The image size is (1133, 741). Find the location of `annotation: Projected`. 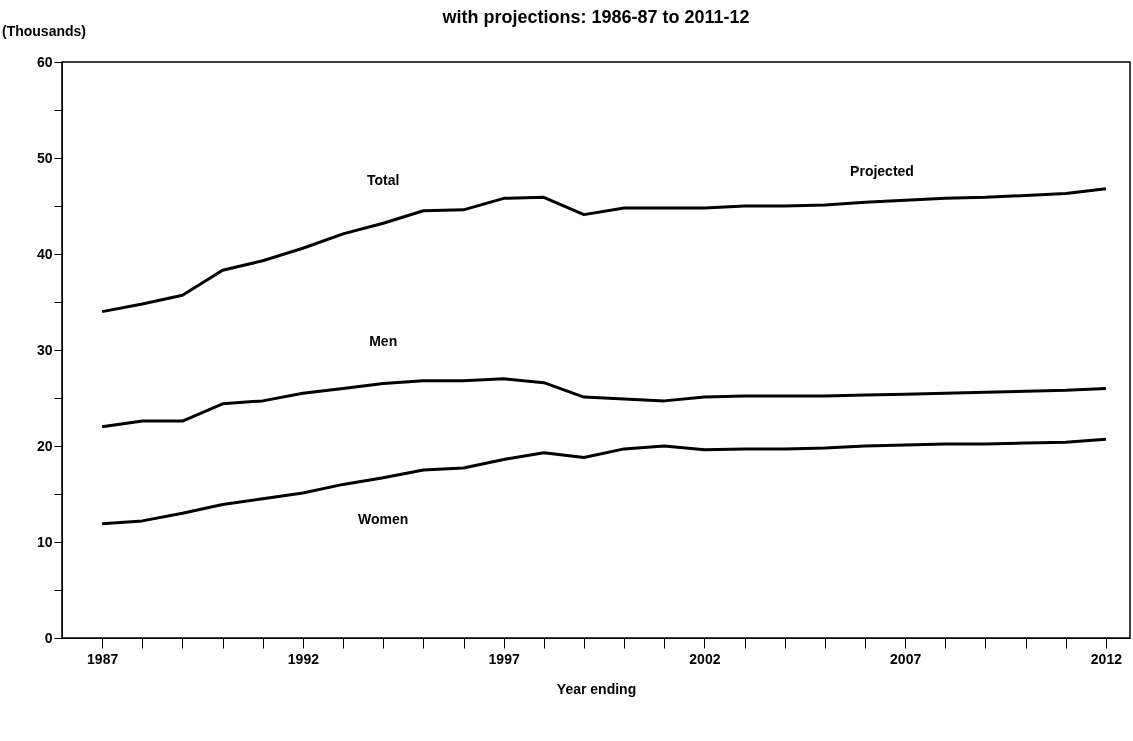

annotation: Projected is located at coordinates (882, 171).